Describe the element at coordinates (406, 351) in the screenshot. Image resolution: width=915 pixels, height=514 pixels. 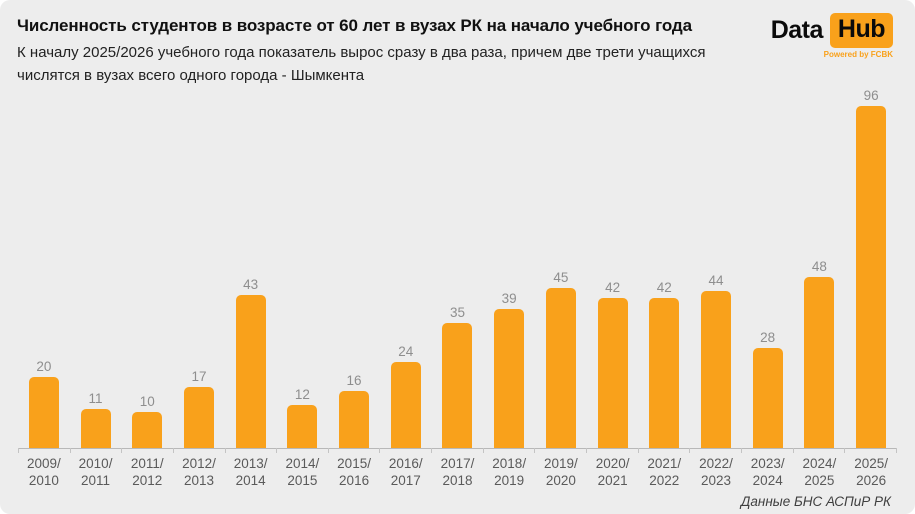
I see `bar-value-label: 24` at that location.